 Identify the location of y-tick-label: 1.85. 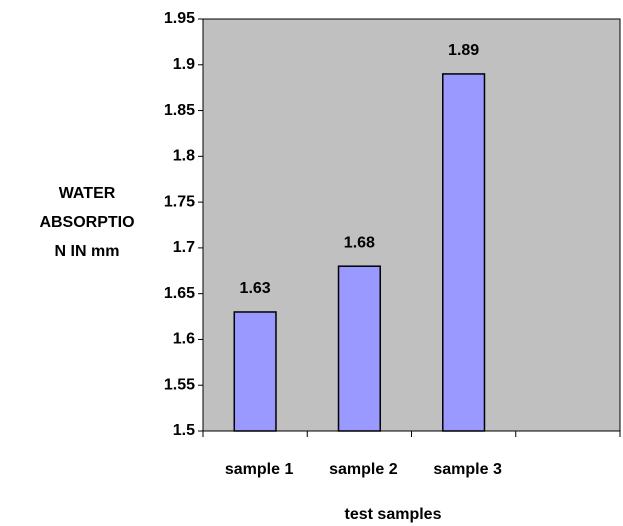
(179, 110).